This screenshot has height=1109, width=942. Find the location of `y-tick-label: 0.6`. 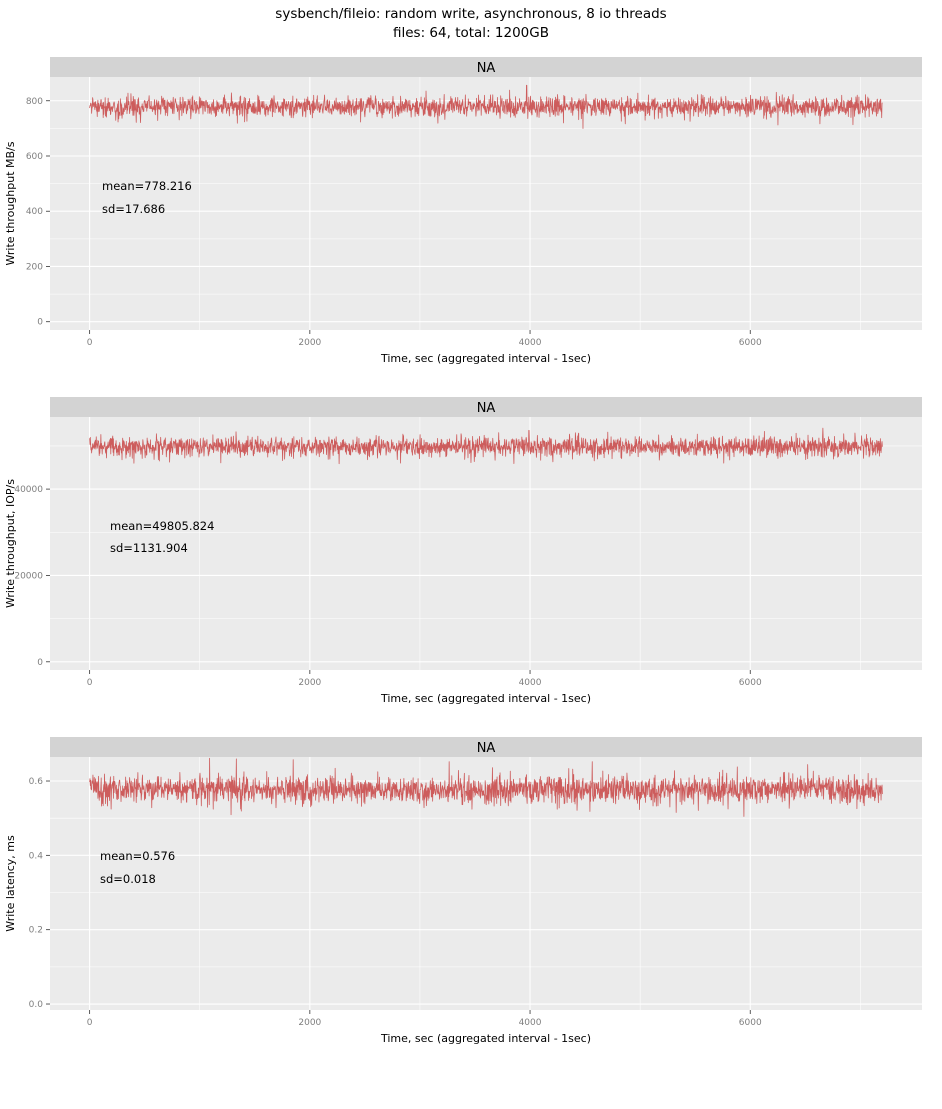

y-tick-label: 0.6 is located at coordinates (36, 782).